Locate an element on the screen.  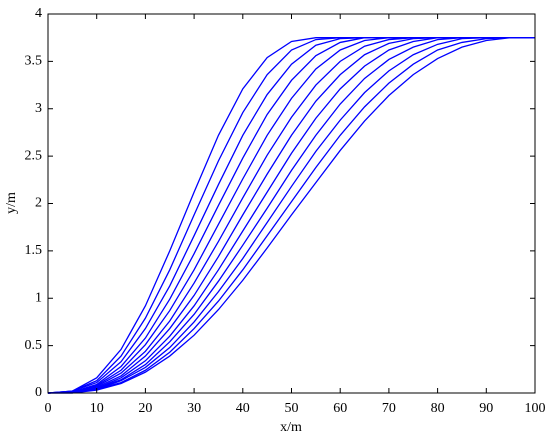
y-tick-label: 1 is located at coordinates (38, 297).